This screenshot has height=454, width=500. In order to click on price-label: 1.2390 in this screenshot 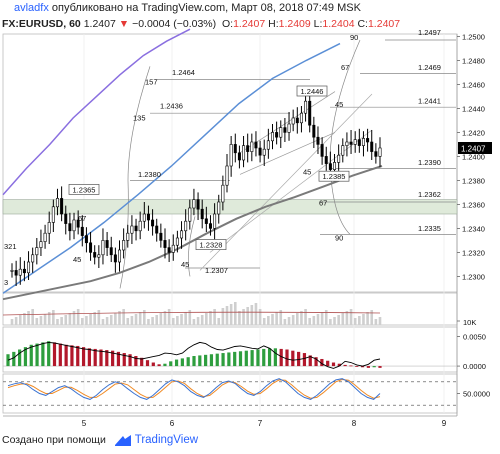, I will do `click(429, 162)`.